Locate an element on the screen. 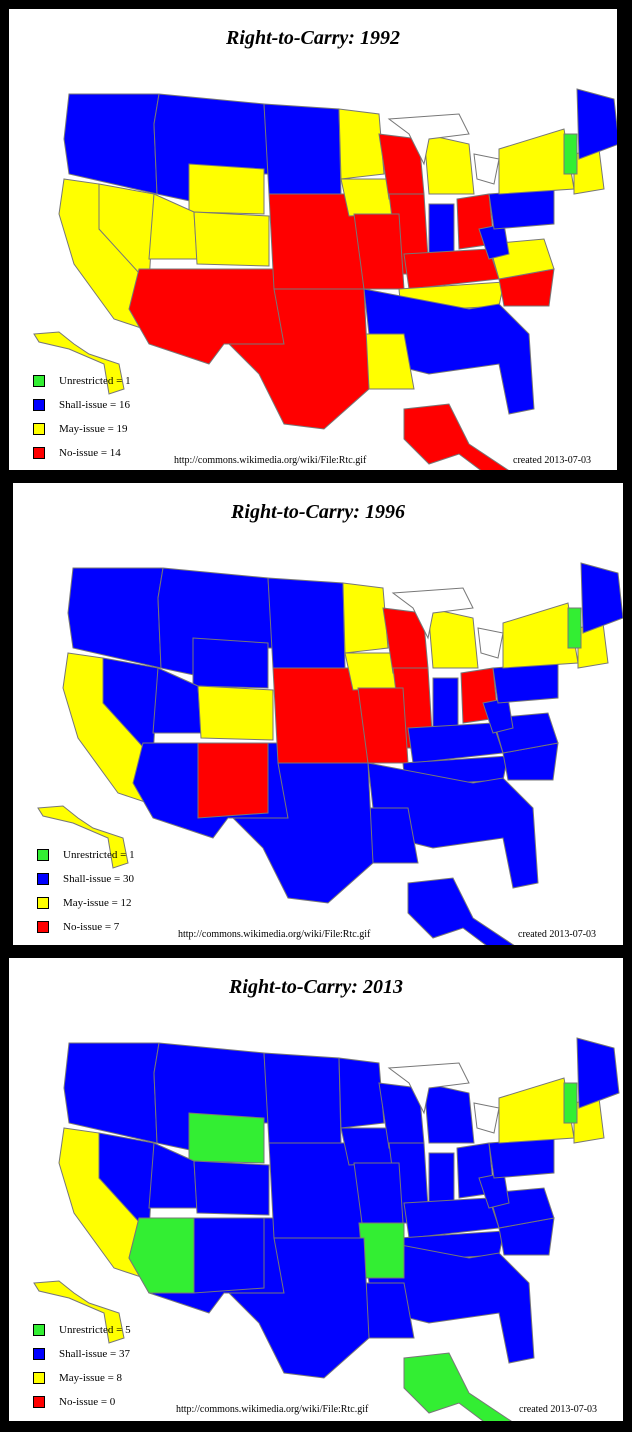 The height and width of the screenshot is (1432, 632). legend-item-shall: Shall-issue = 16 is located at coordinates (82, 405).